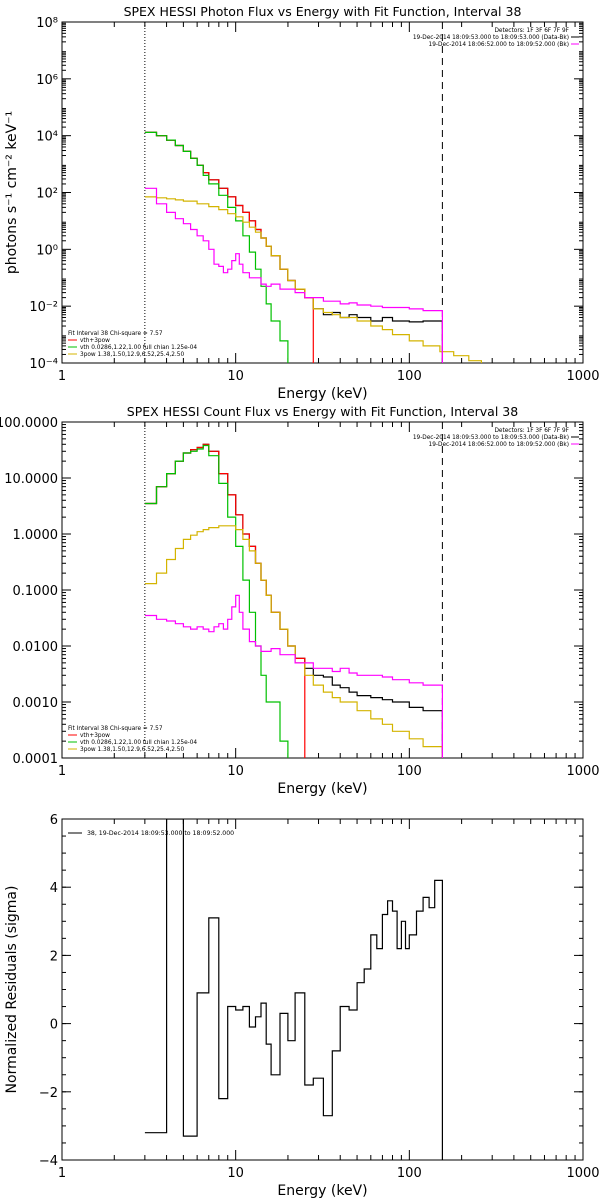 This screenshot has height=1204, width=600. What do you see at coordinates (54, 888) in the screenshot?
I see `y-tick-label: 4` at bounding box center [54, 888].